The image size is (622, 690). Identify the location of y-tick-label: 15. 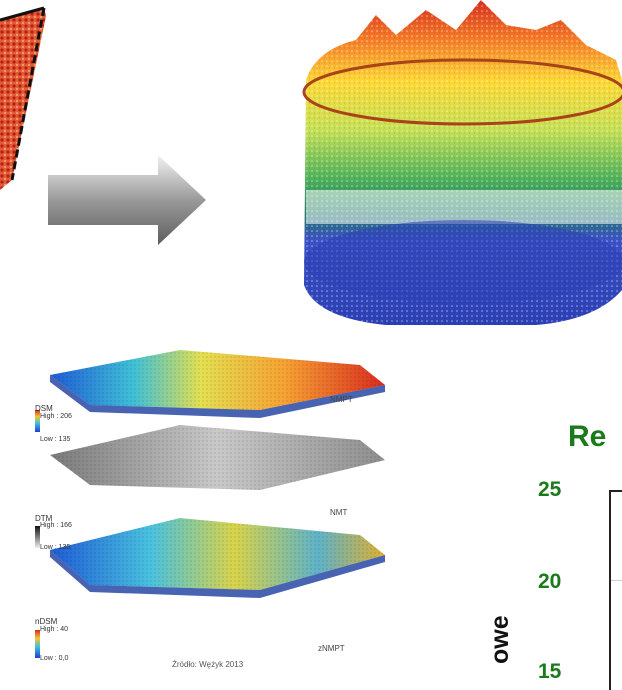
(550, 671).